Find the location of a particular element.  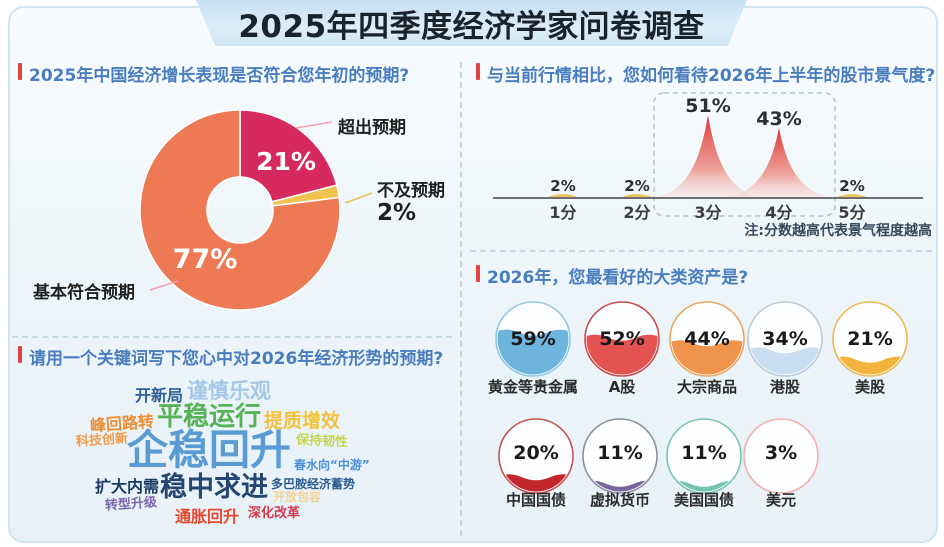

donut-value-2: 77% is located at coordinates (205, 259).